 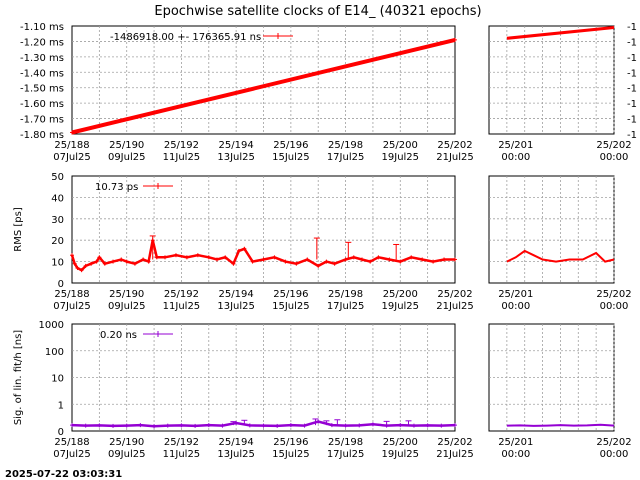 What do you see at coordinates (71, 442) in the screenshot?
I see `sig-xtick-top: 25/188` at bounding box center [71, 442].